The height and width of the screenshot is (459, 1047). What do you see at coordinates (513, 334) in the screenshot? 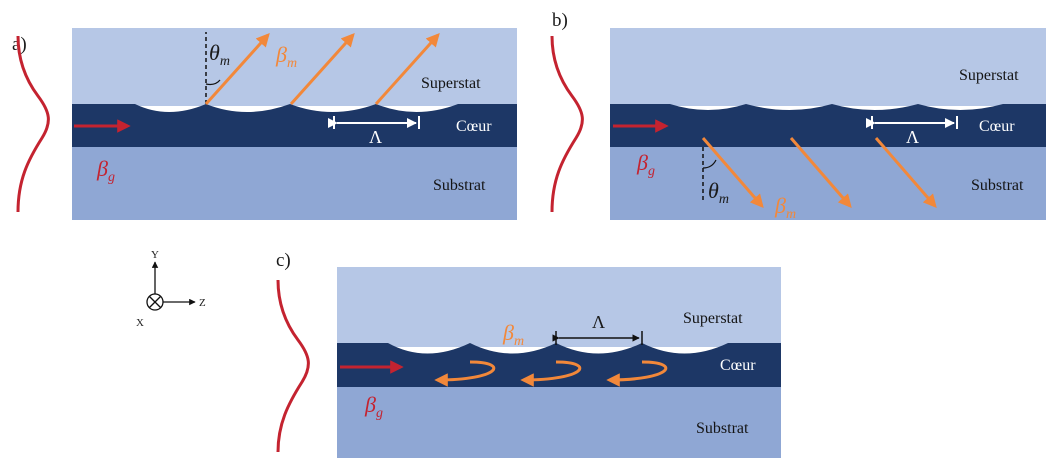
I see `reflected-beta-symbol: βm` at bounding box center [513, 334].